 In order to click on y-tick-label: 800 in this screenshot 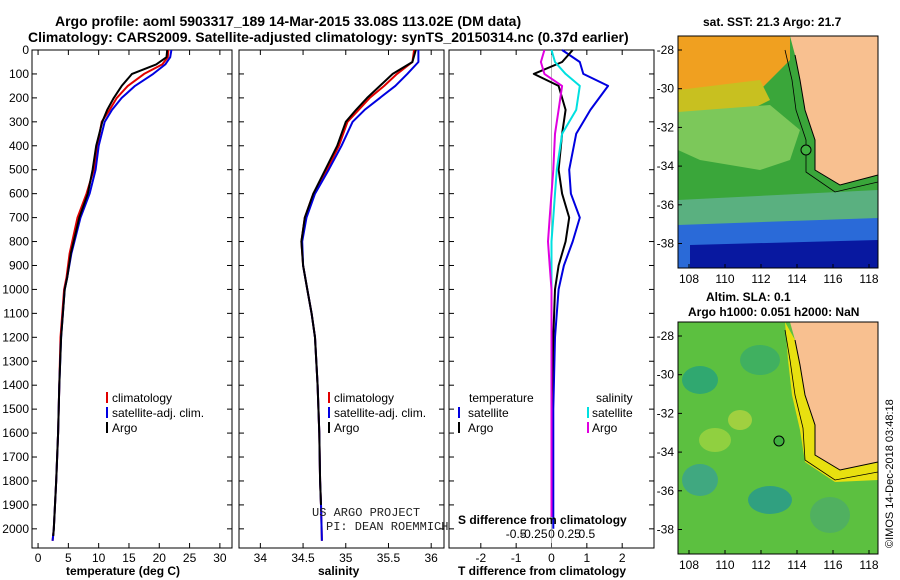, I will do `click(19, 242)`.